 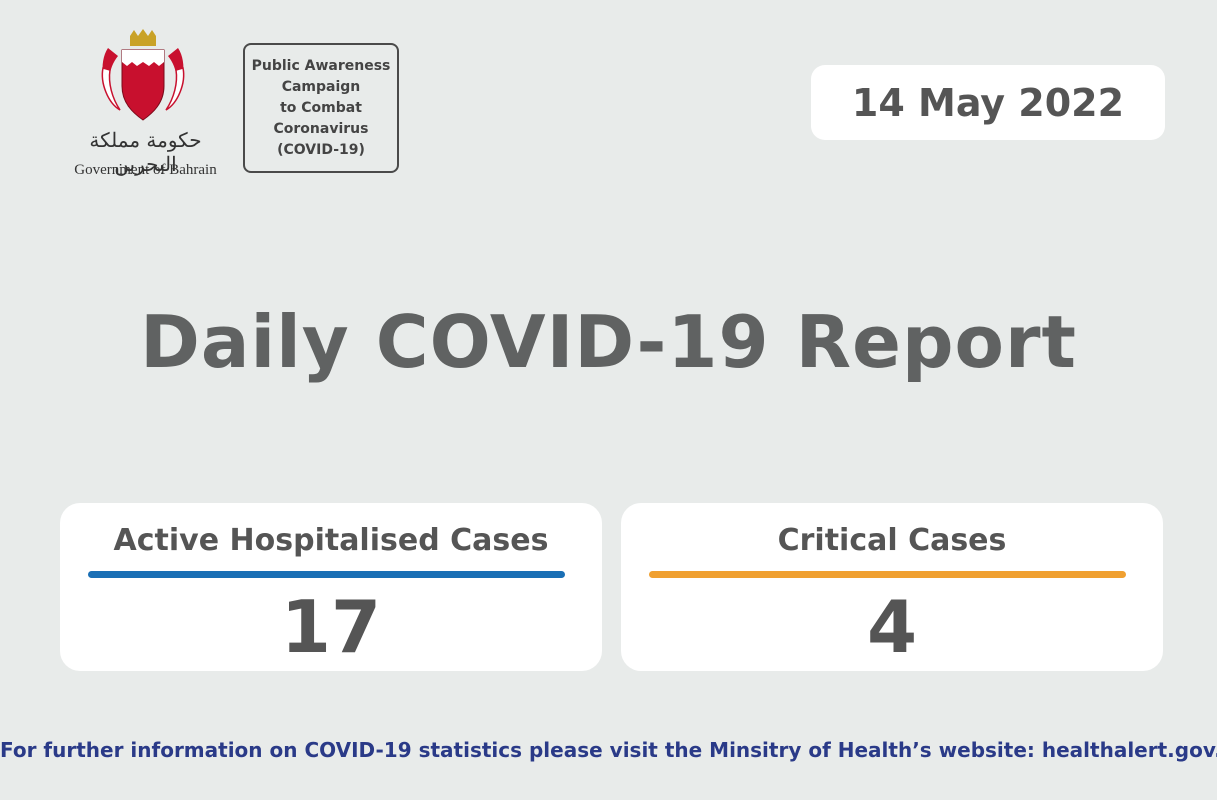 I want to click on stat-card-active-hospitalised: Active Hospitalised Cases 17, so click(x=331, y=587).